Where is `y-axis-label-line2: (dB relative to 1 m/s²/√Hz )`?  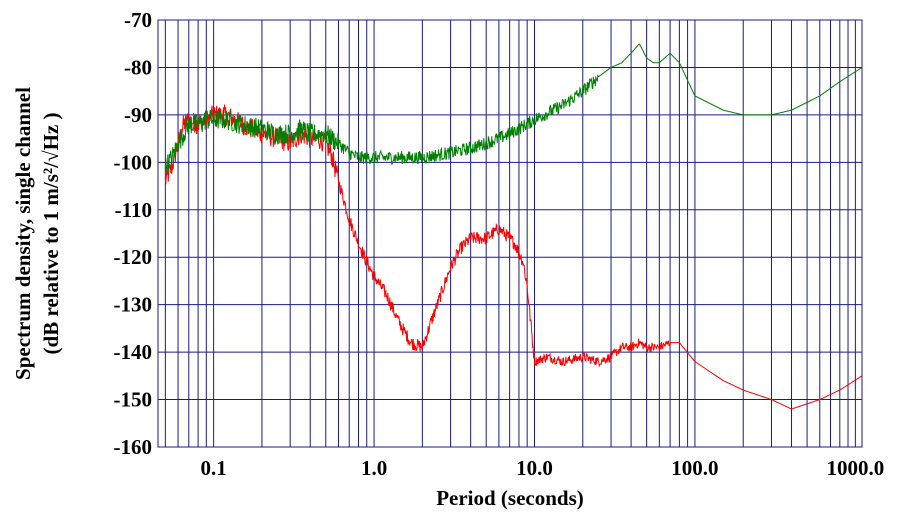
y-axis-label-line2: (dB relative to 1 m/s²/√Hz ) is located at coordinates (51, 234).